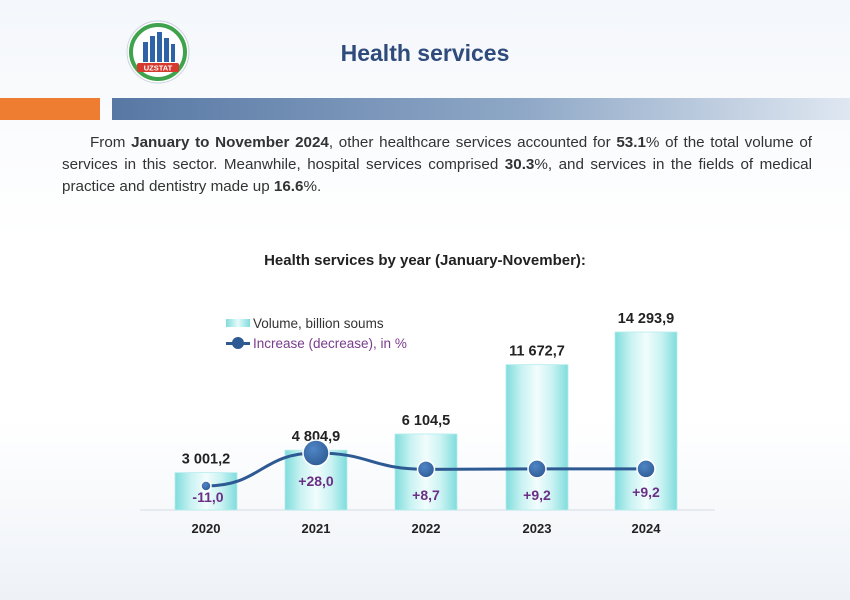 The image size is (850, 600). I want to click on intro-text-part: From, so click(111, 142).